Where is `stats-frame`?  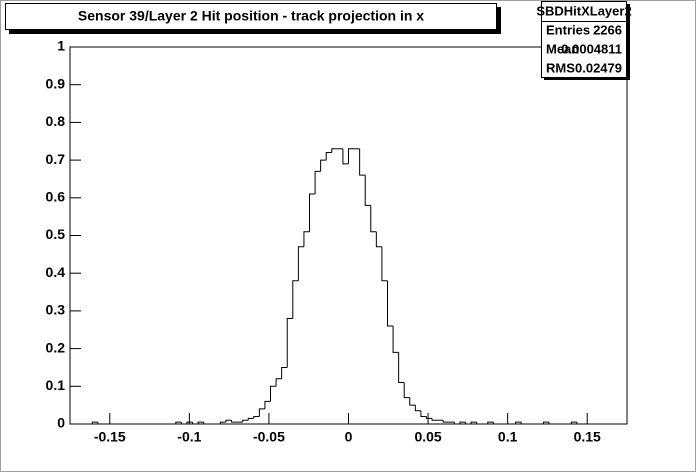 stats-frame is located at coordinates (584, 39).